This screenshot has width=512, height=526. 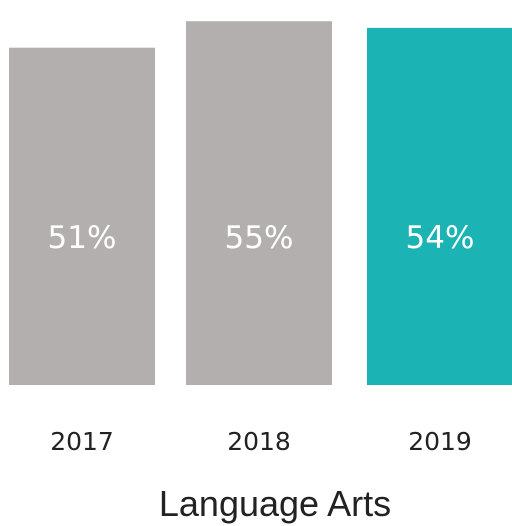 I want to click on x-tick-labels-group: 2017 2018 2019, so click(x=261, y=441).